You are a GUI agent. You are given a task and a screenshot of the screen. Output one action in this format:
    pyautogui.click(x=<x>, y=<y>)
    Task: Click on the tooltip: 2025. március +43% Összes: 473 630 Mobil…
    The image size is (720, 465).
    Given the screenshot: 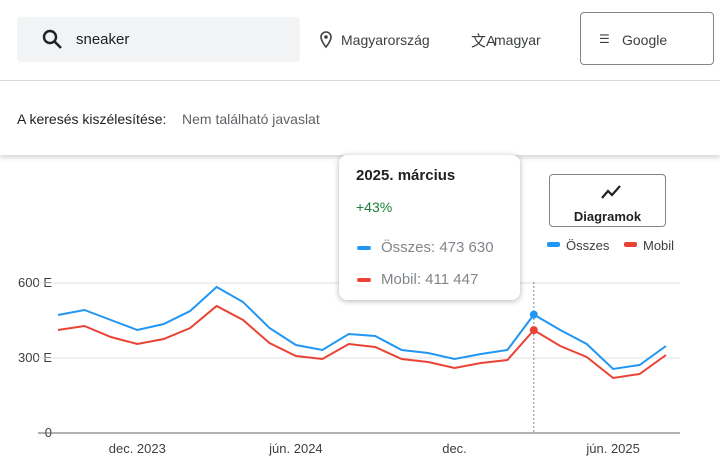 What is the action you would take?
    pyautogui.click(x=429, y=227)
    